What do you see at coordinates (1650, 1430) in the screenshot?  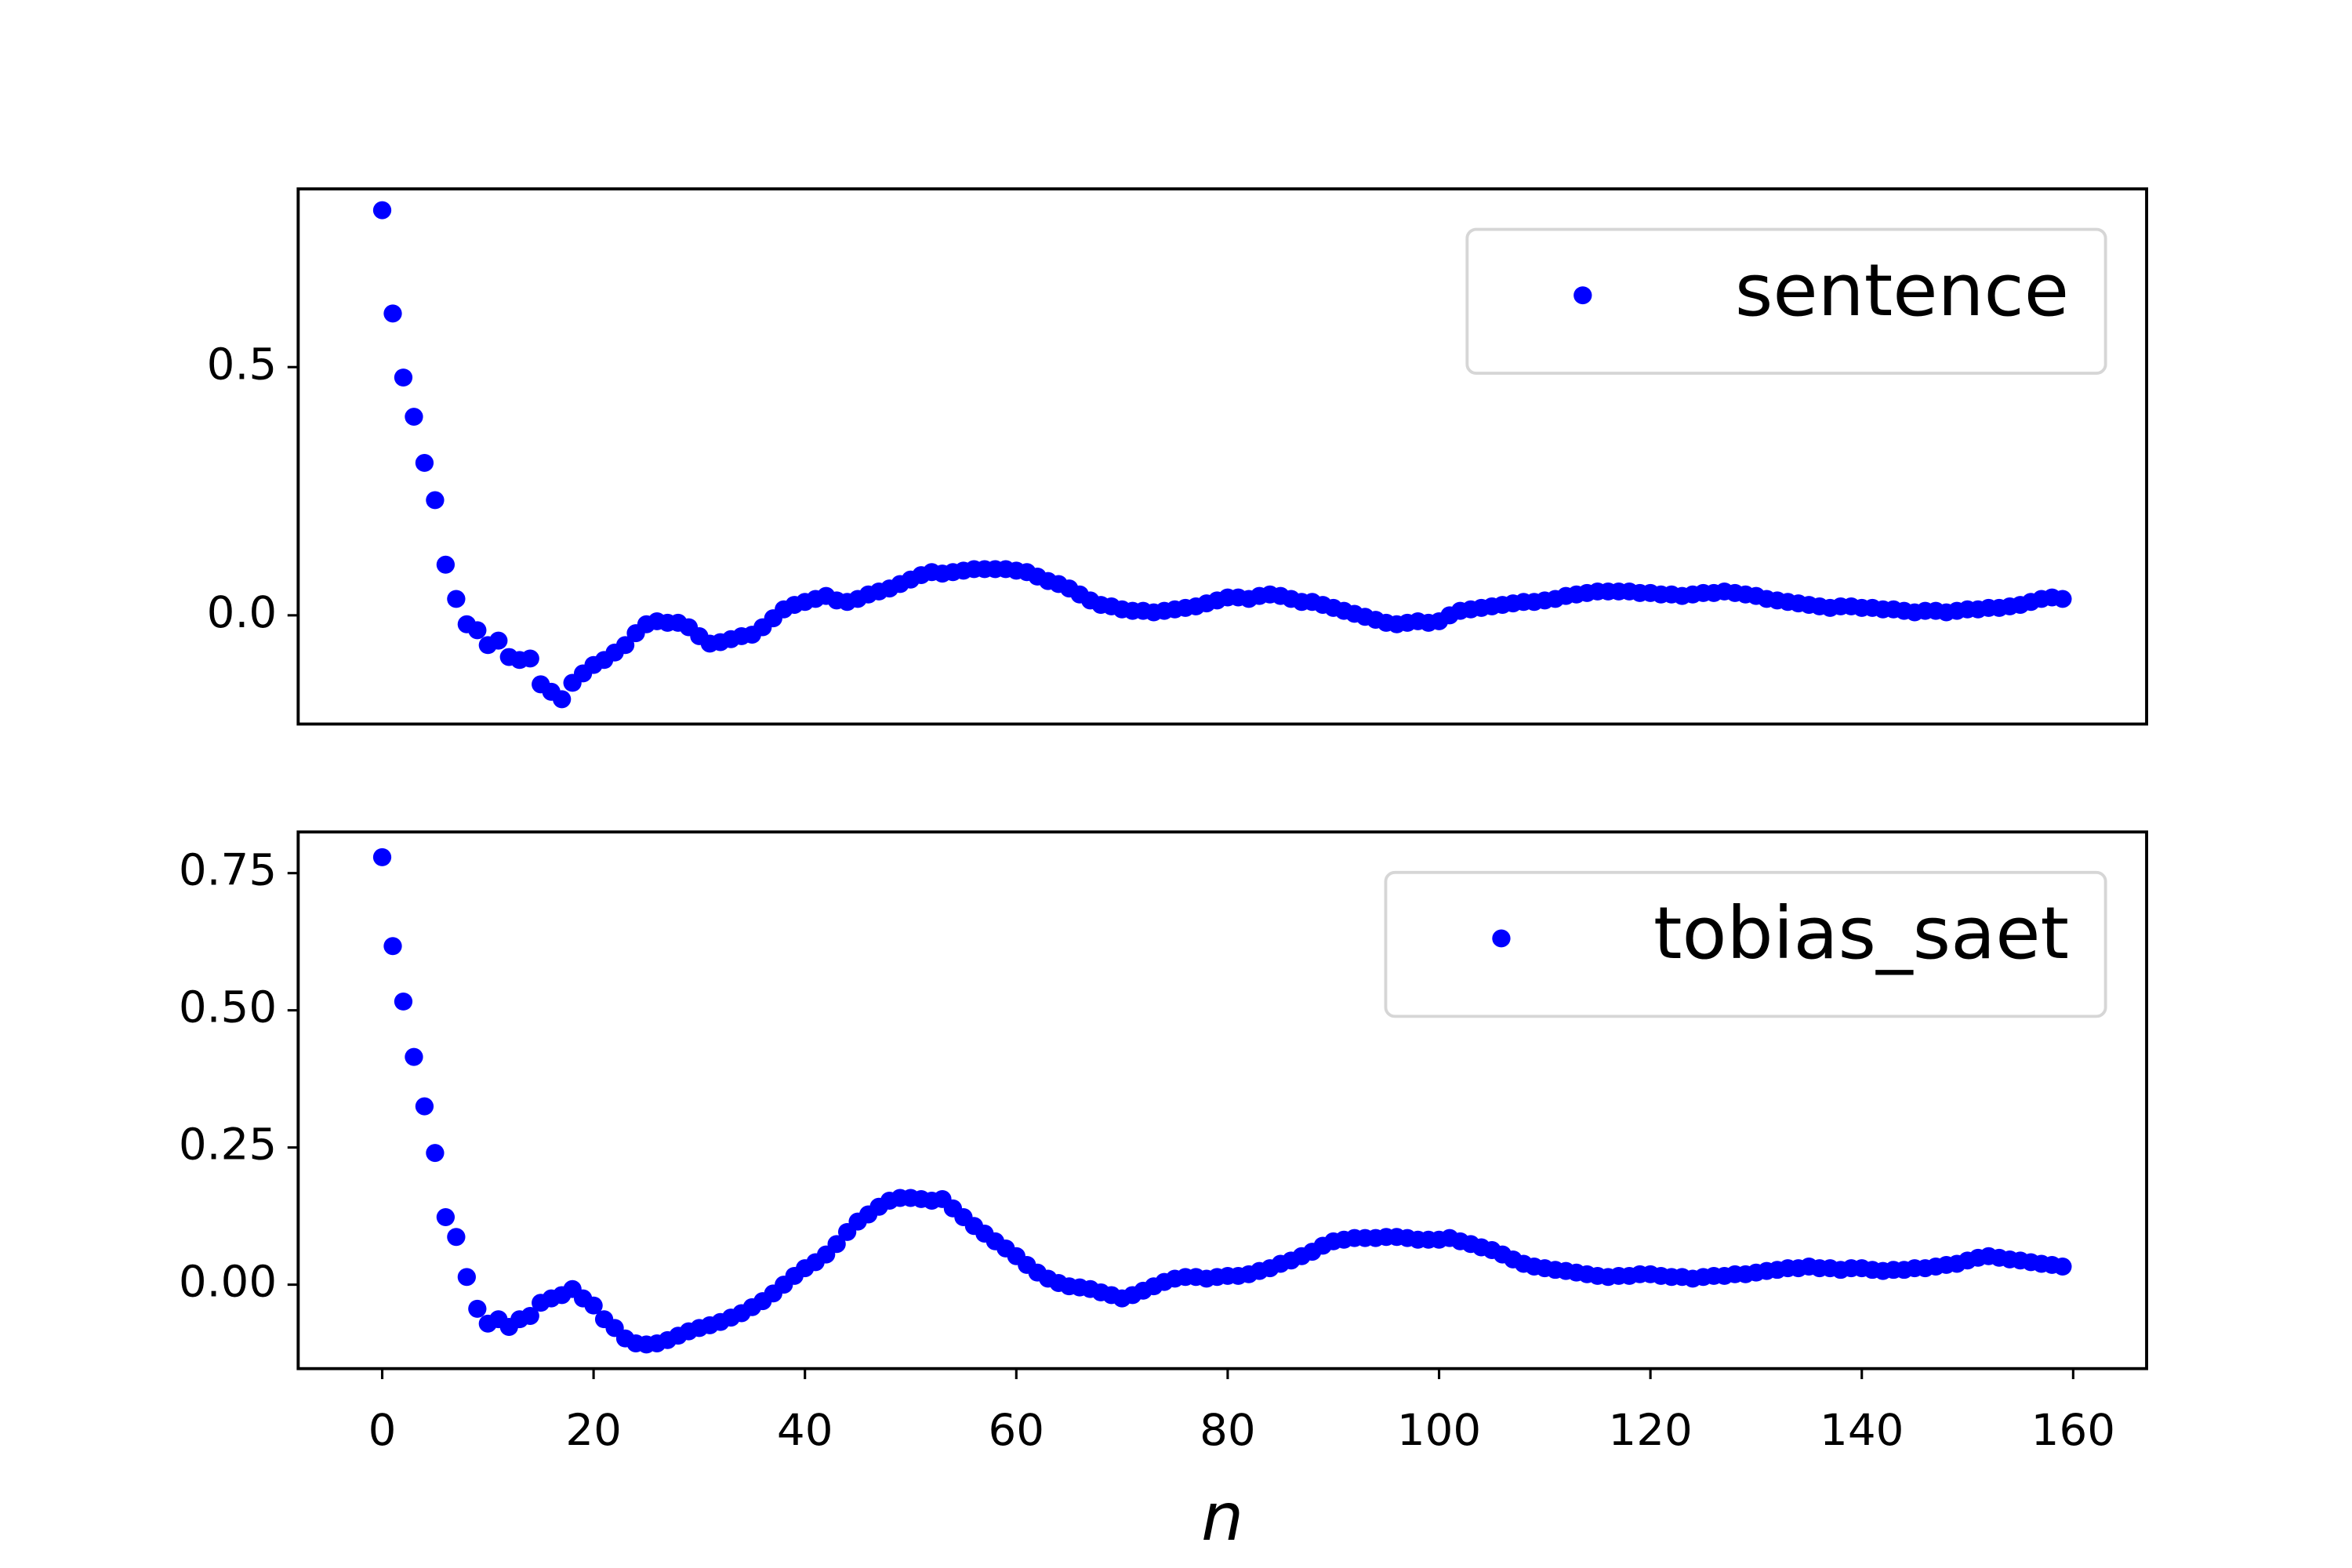 I see `x-tick-label: 120` at bounding box center [1650, 1430].